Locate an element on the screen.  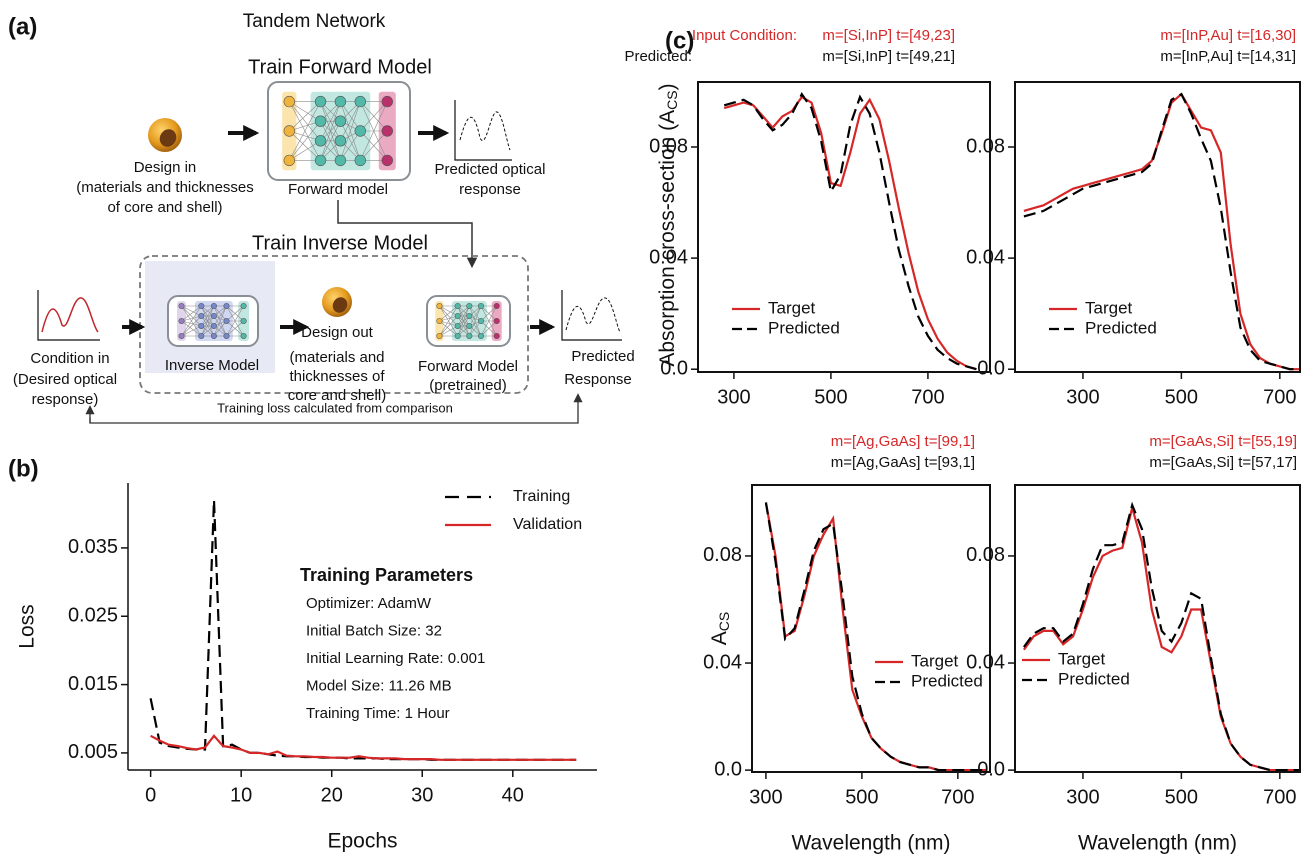
label: response is located at coordinates (490, 189).